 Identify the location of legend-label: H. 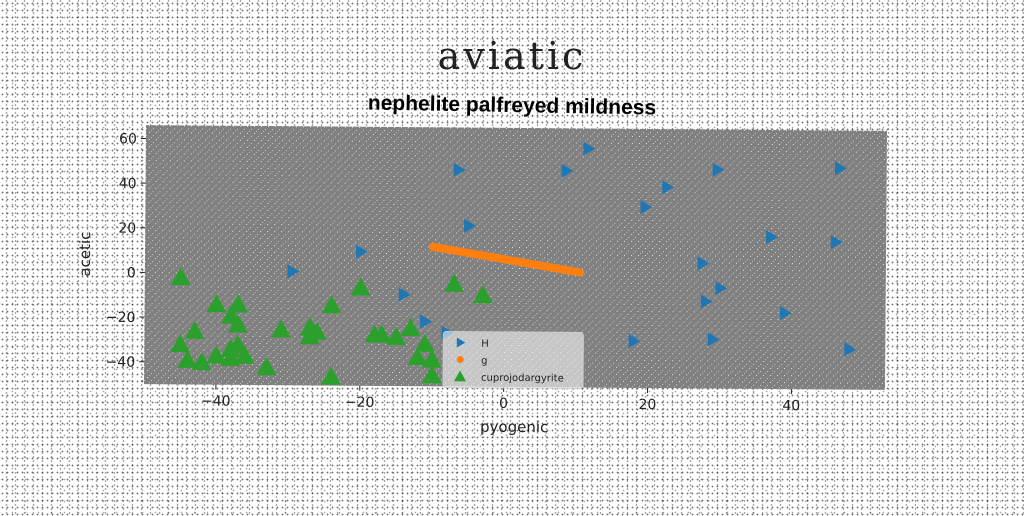
(485, 344).